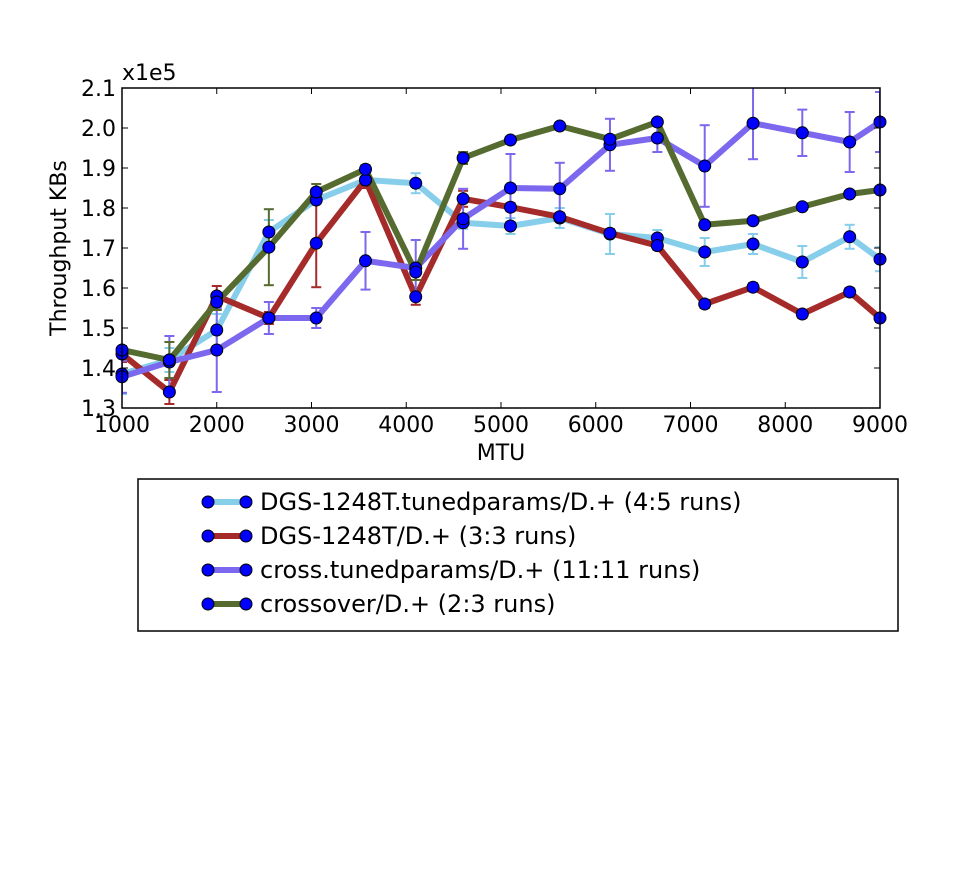 This screenshot has height=881, width=978. What do you see at coordinates (596, 425) in the screenshot?
I see `x-tick-label: 6000` at bounding box center [596, 425].